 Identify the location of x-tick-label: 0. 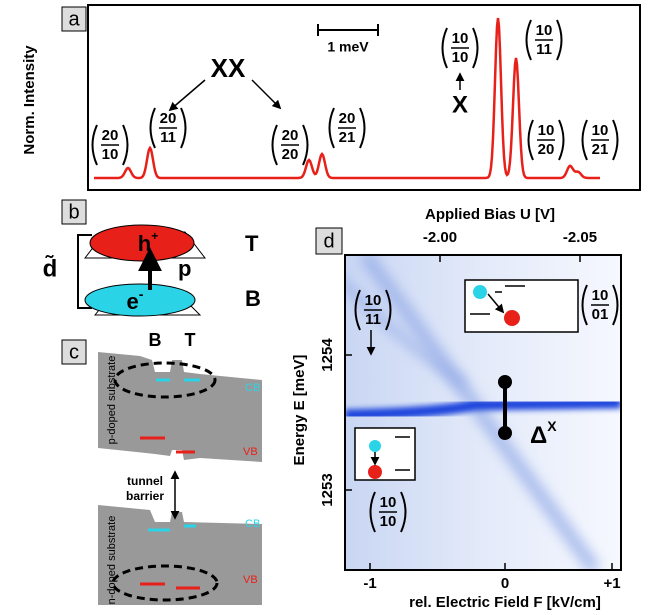
(505, 583).